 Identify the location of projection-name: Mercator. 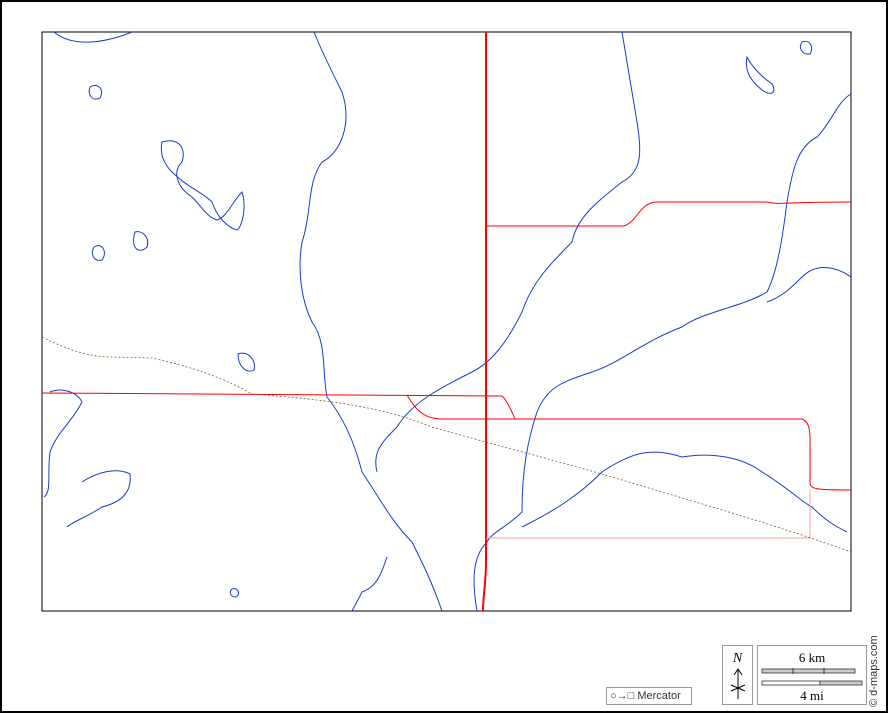
(659, 696).